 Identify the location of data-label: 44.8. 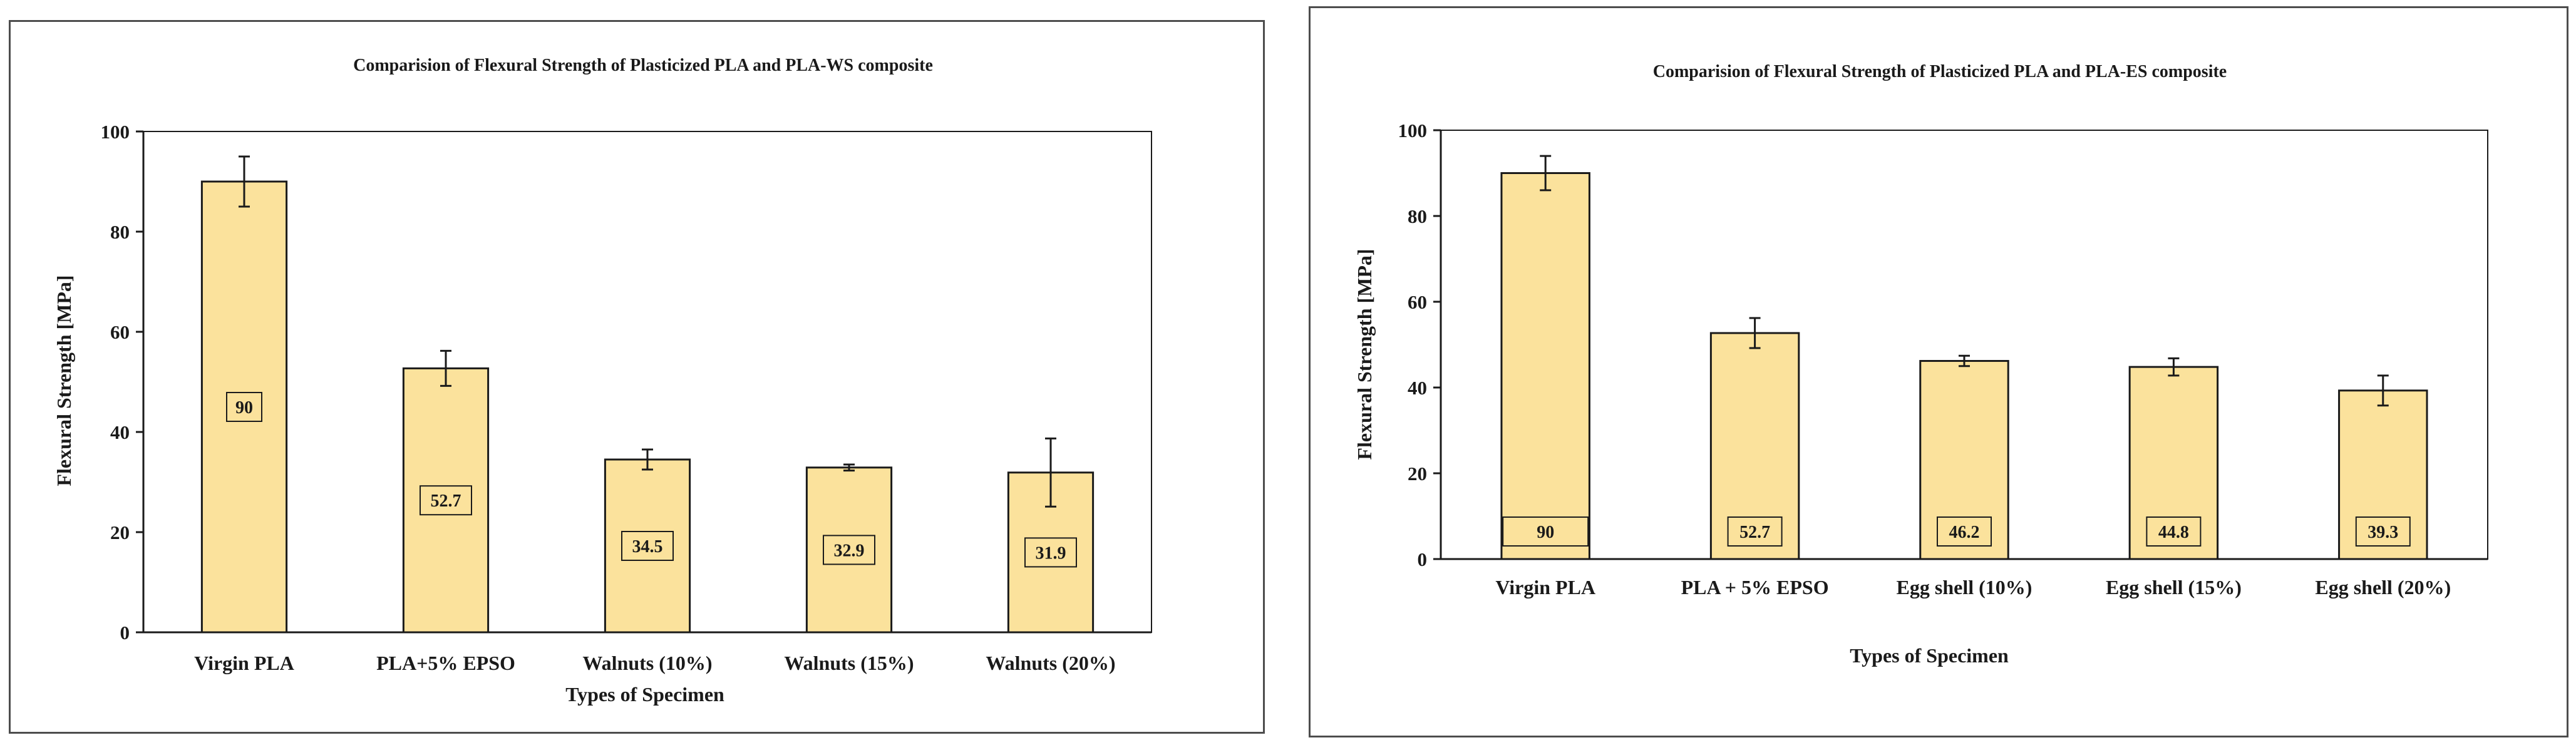
(2173, 532).